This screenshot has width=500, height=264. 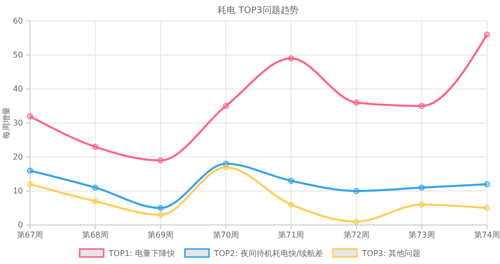 What do you see at coordinates (291, 235) in the screenshot?
I see `x-tick-label: 第71周` at bounding box center [291, 235].